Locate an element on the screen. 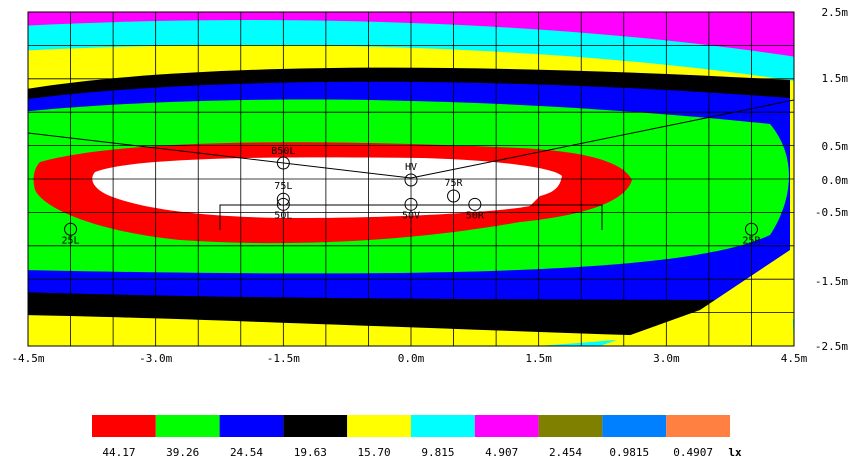  zone-rectangle is located at coordinates (411, 217).